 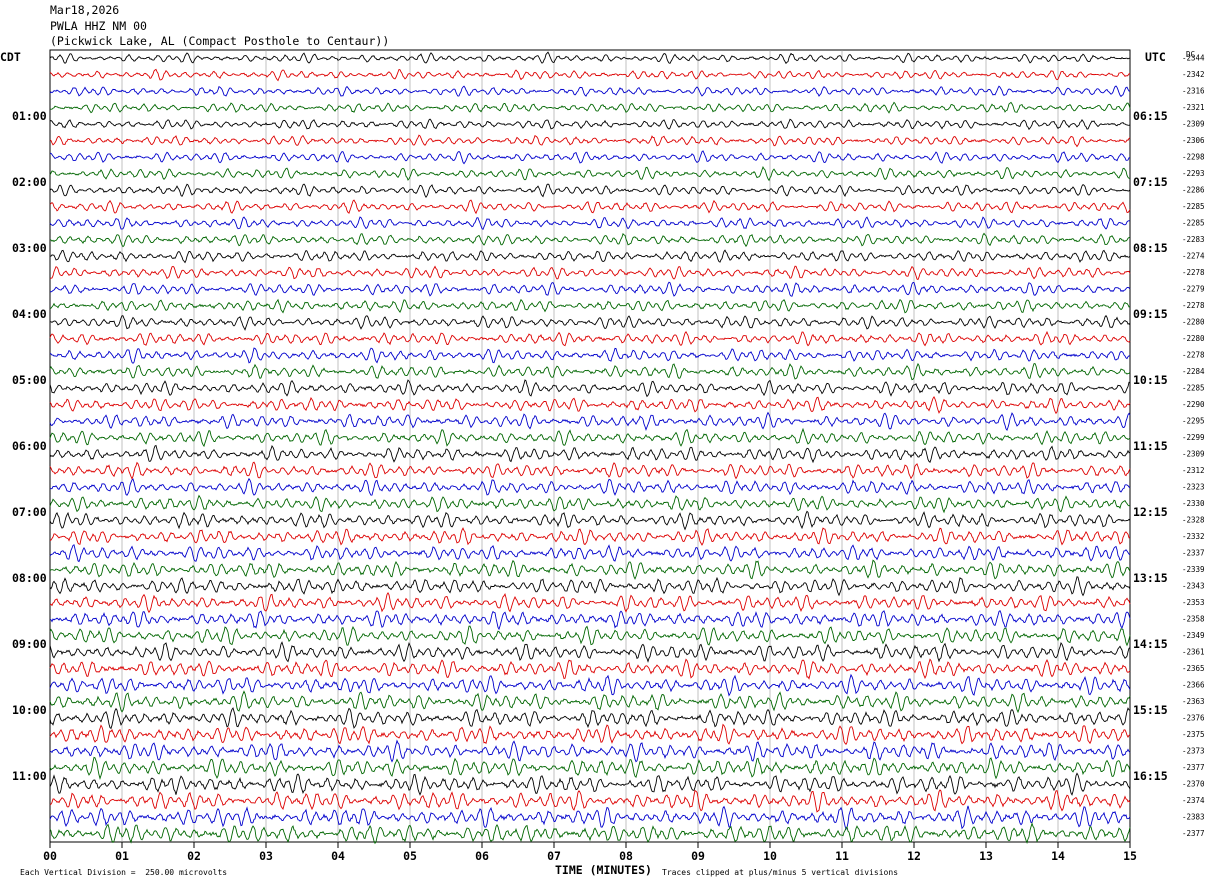 What do you see at coordinates (1150, 710) in the screenshot?
I see `right-hour-label: 15:15` at bounding box center [1150, 710].